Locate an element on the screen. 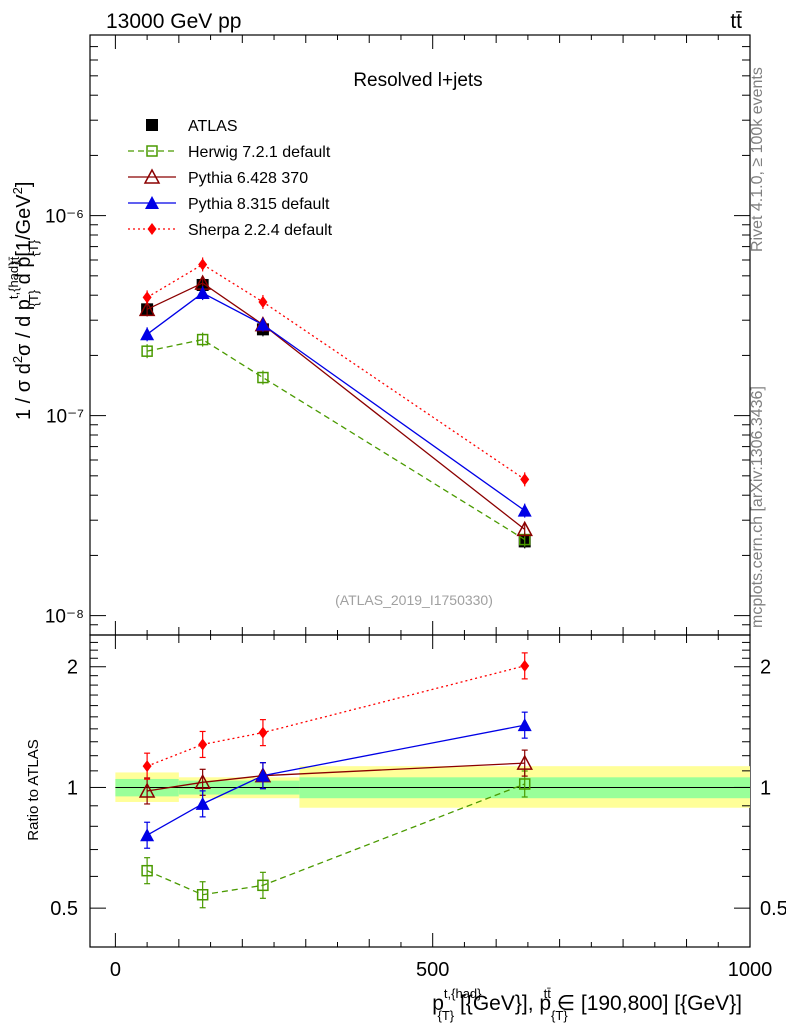 The image size is (786, 1024). ratio-y-tick-label: 0.5 is located at coordinates (64, 909).